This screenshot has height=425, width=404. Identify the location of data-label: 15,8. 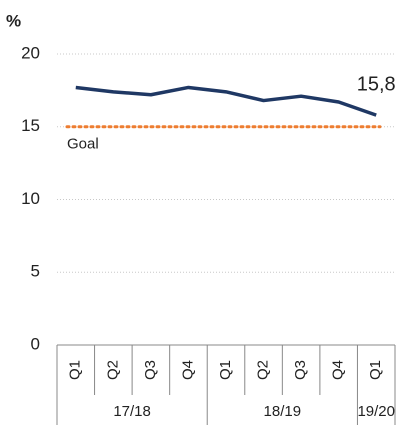
(376, 84).